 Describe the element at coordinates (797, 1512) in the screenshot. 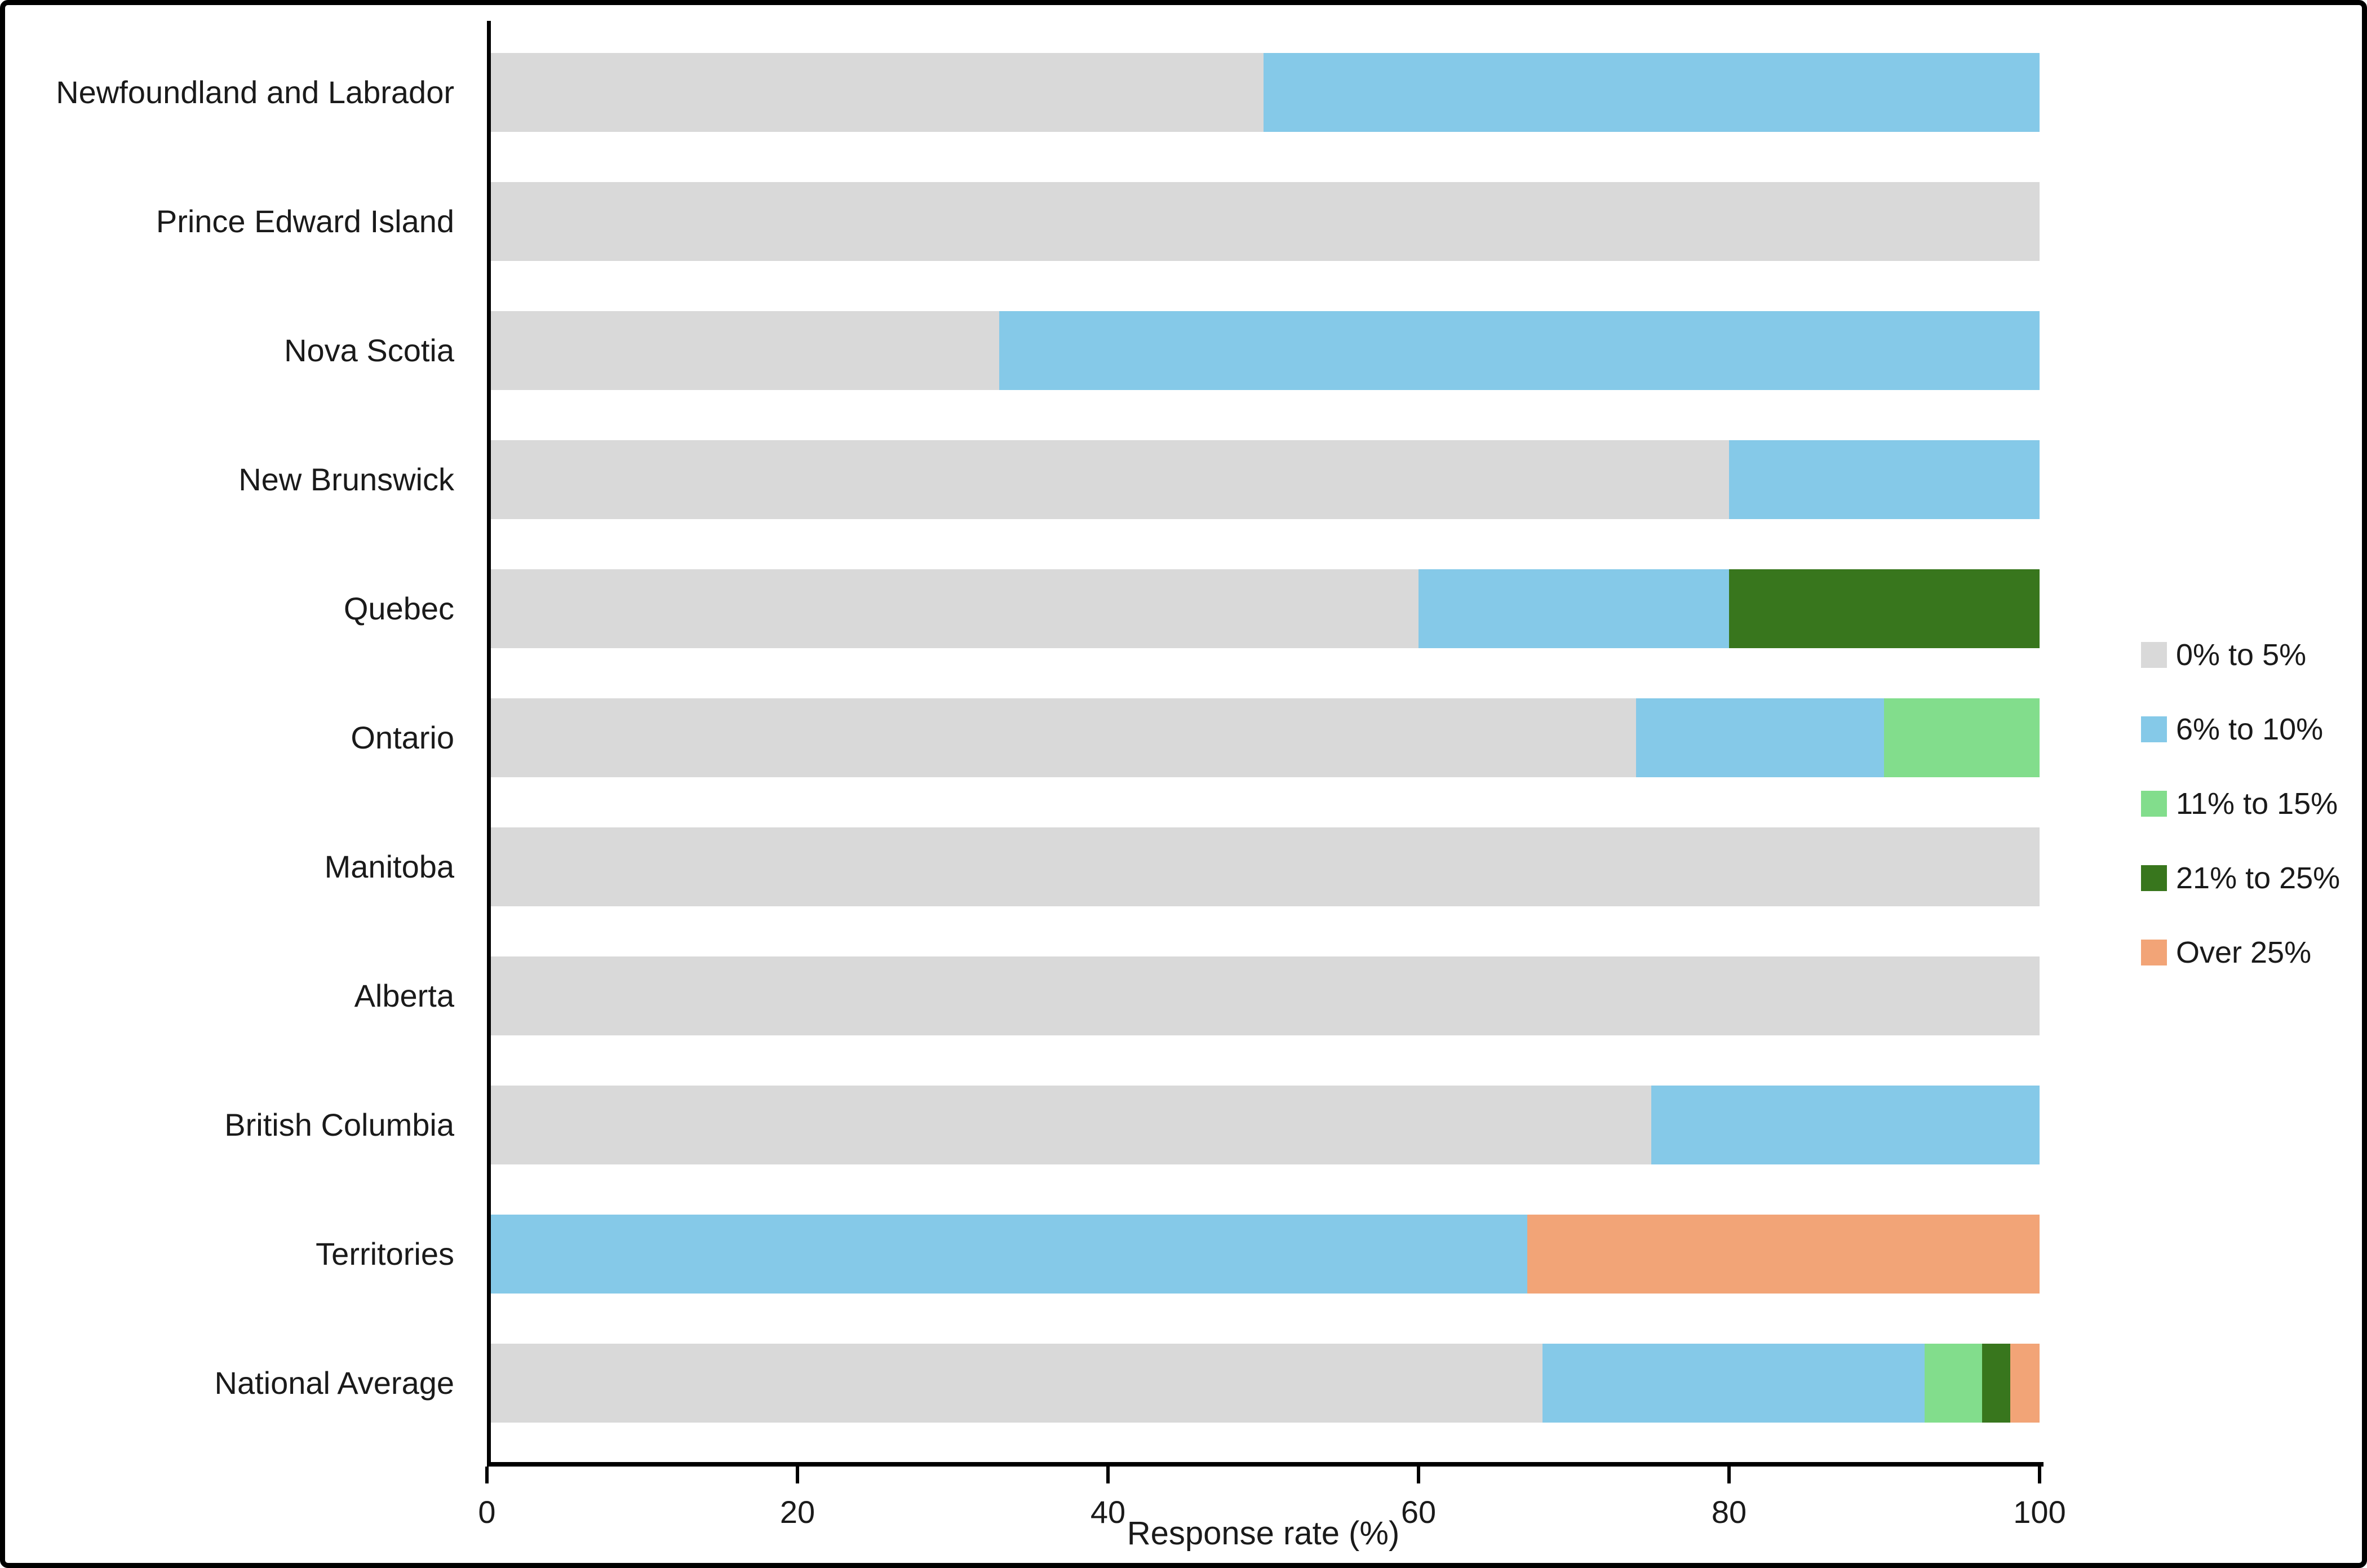

I see `x-tick-label: 20` at that location.